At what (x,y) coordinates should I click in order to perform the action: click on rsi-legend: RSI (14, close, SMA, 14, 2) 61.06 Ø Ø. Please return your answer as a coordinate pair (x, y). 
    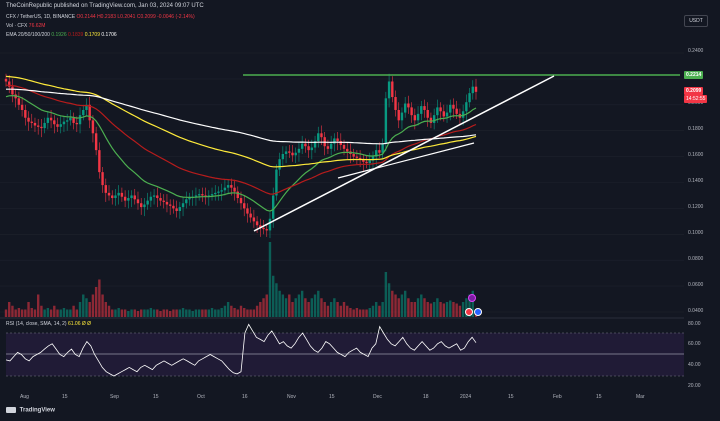
    Looking at the image, I should click on (48, 324).